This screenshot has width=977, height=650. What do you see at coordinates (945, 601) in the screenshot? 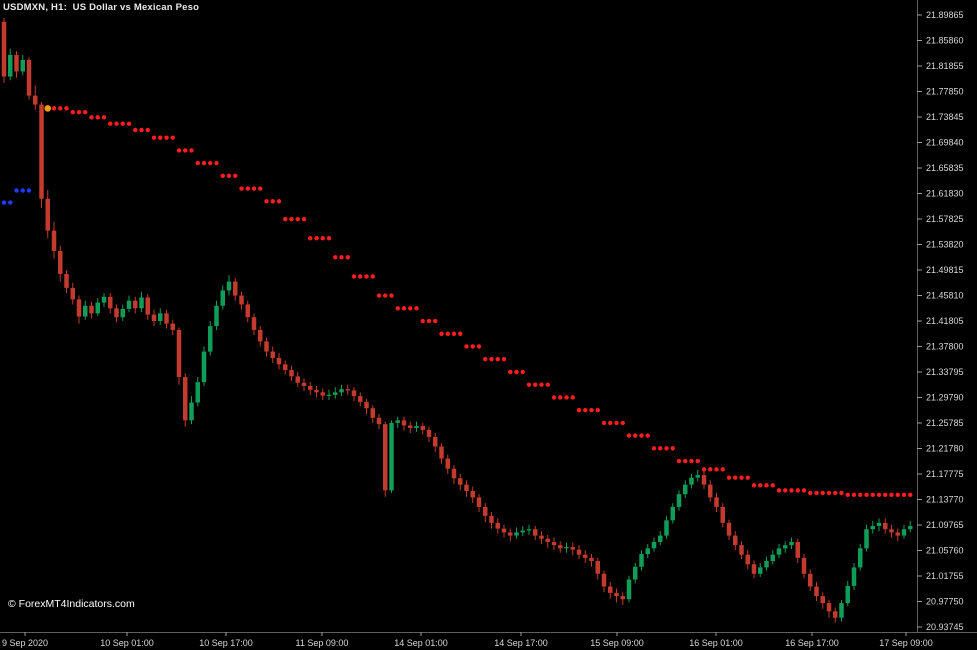
I see `price-label: 20.97750` at bounding box center [945, 601].